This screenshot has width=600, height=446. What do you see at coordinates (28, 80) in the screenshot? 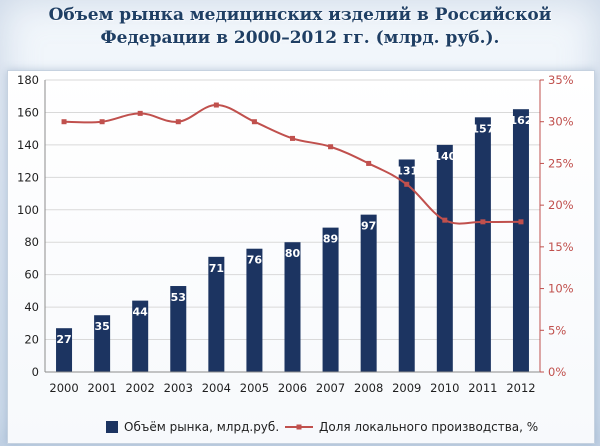
I see `y-left-tick-label: 180` at bounding box center [28, 80].